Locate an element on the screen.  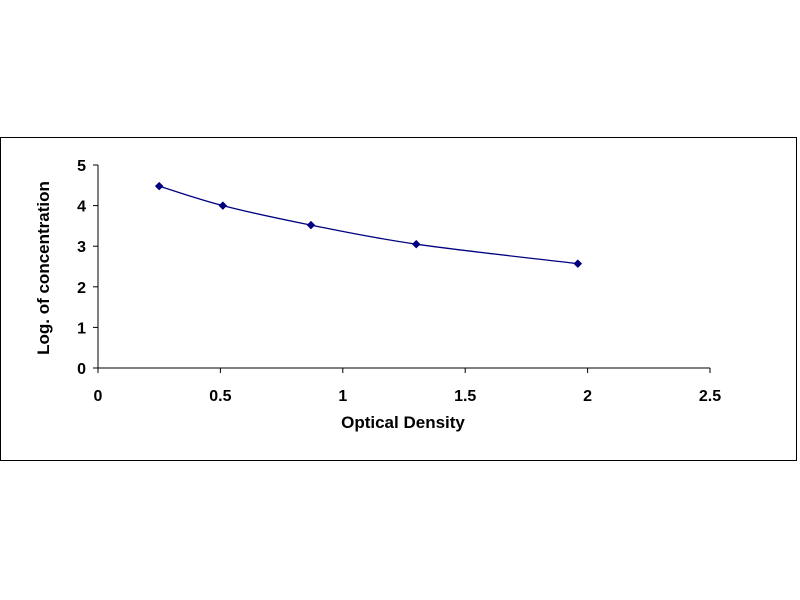
y-tick-label: 4 is located at coordinates (81, 207).